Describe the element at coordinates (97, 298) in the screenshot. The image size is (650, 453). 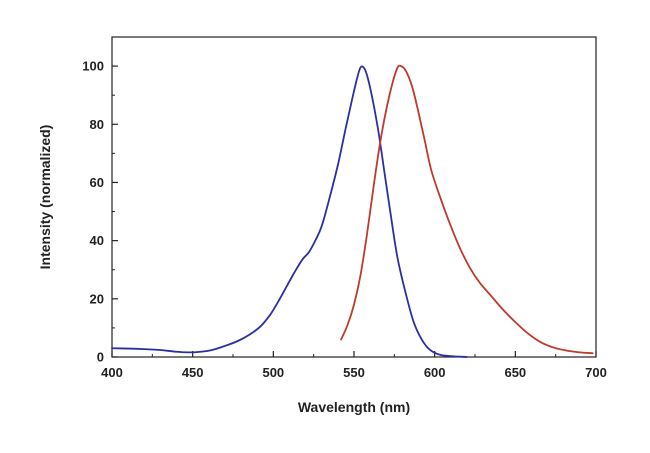
I see `y-tick-label: 20` at that location.